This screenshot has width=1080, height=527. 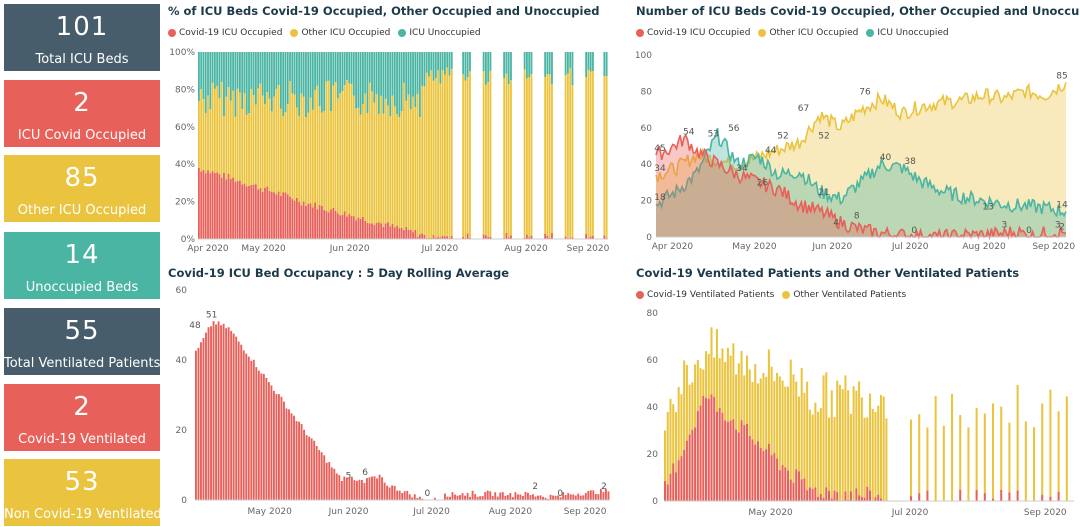 What do you see at coordinates (640, 295) in the screenshot?
I see `legend-dot` at bounding box center [640, 295].